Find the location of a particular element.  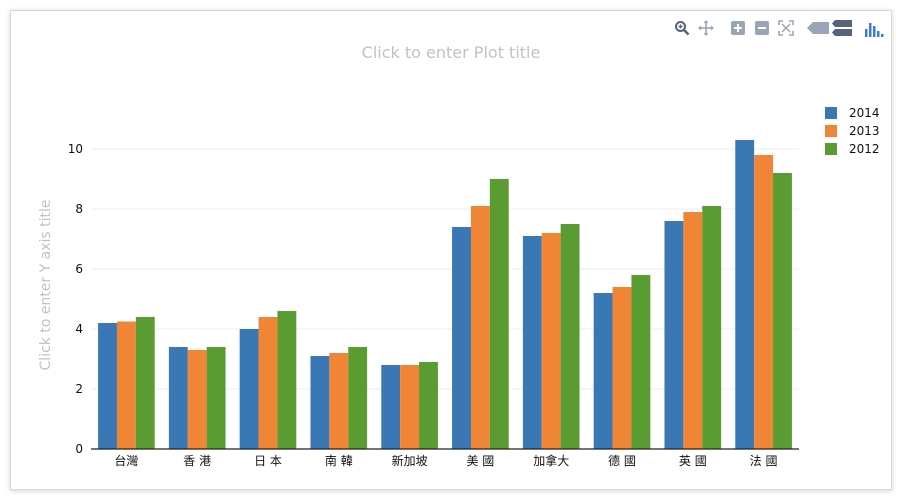

y-tick-label: 4 is located at coordinates (79, 329).